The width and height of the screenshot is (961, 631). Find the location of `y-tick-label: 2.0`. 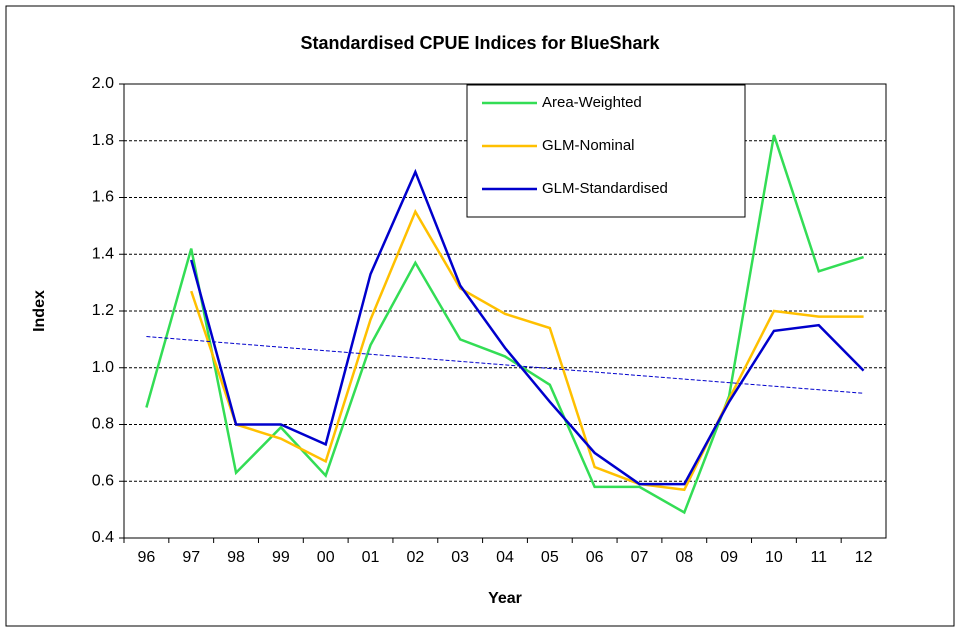

y-tick-label: 2.0 is located at coordinates (103, 83).